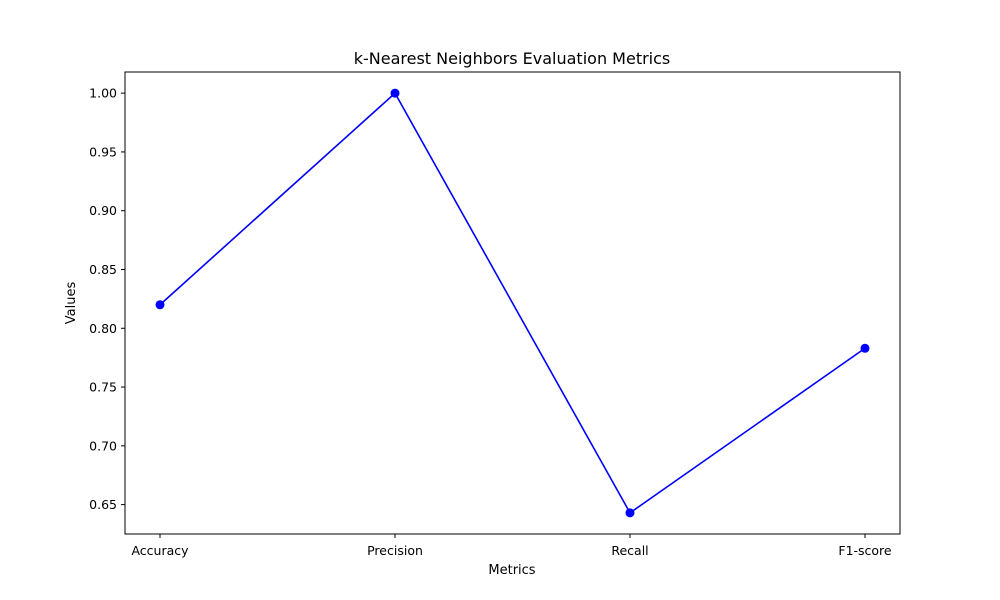 The height and width of the screenshot is (600, 1000). Describe the element at coordinates (103, 445) in the screenshot. I see `y-tick-label: 0.70` at that location.